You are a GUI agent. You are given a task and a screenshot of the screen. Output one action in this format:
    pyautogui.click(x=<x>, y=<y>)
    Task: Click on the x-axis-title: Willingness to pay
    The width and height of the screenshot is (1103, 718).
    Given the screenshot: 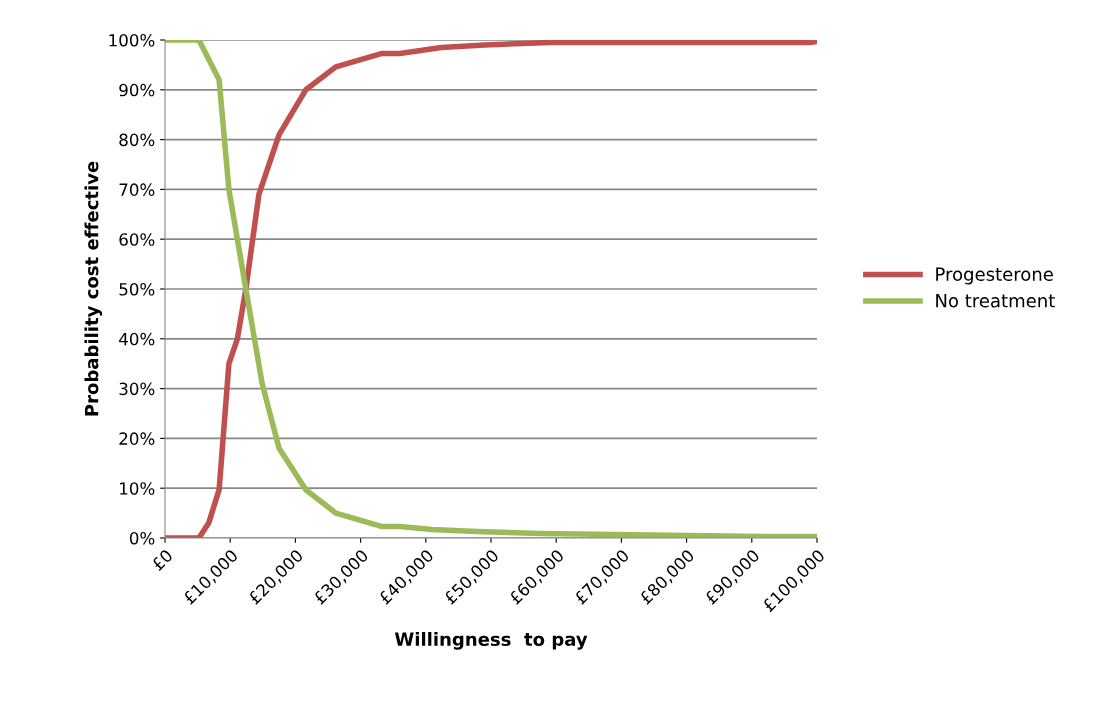 What is the action you would take?
    pyautogui.click(x=491, y=641)
    